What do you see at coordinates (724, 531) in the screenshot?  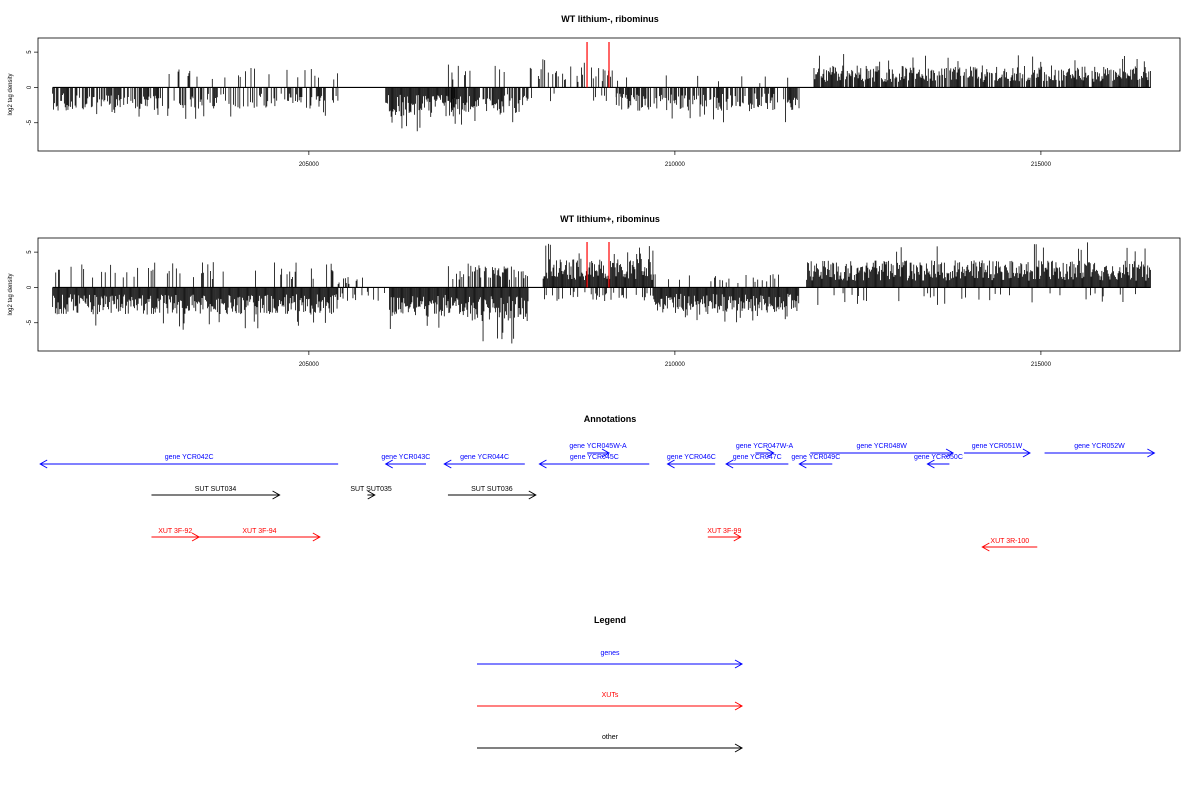 I see `feature-label: XUT 3F-99` at bounding box center [724, 531].